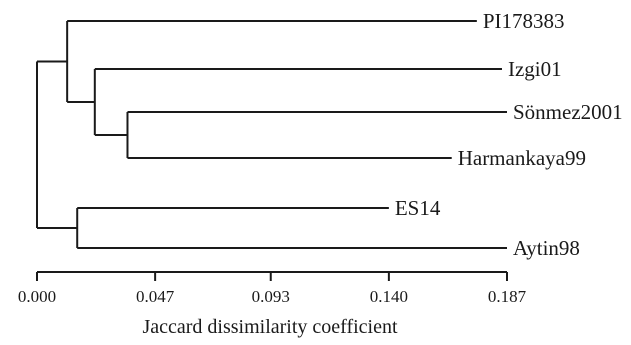 This screenshot has height=345, width=631. I want to click on tick-label-3: 0.140, so click(389, 296).